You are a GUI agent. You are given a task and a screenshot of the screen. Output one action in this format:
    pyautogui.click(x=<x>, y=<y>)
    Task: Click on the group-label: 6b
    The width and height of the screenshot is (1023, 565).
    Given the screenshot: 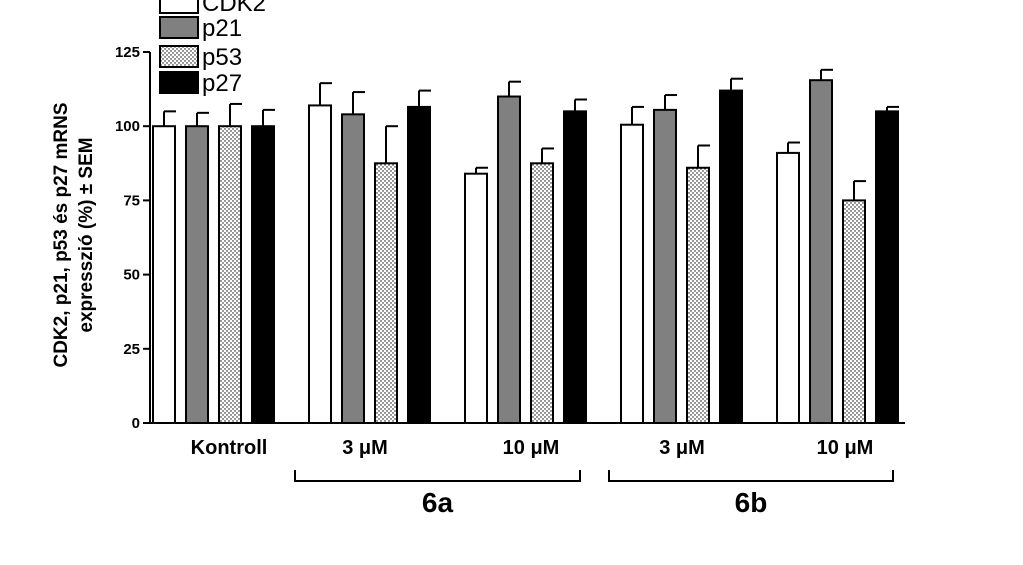 What is the action you would take?
    pyautogui.click(x=751, y=502)
    